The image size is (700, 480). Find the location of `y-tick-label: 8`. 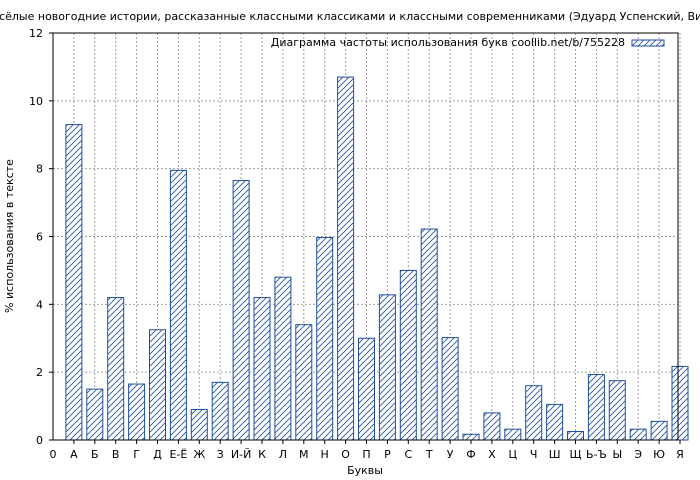

y-tick-label: 8 is located at coordinates (39, 169).